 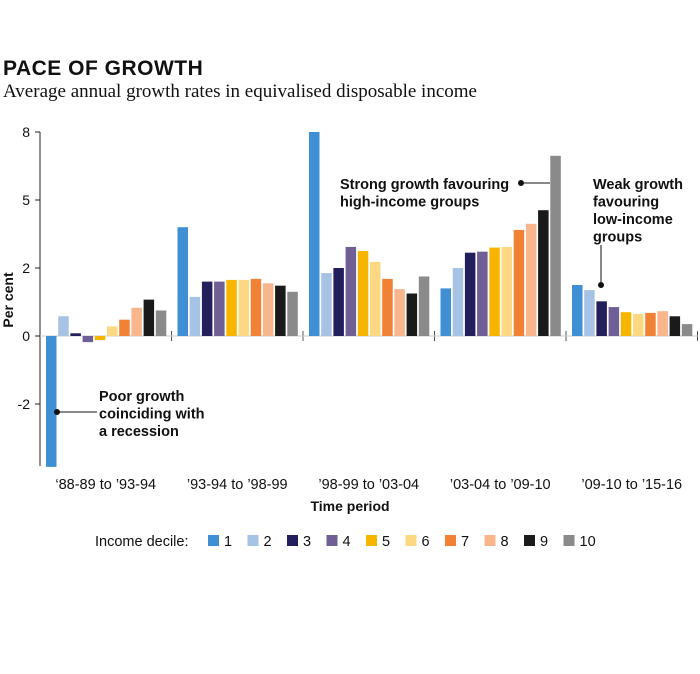 What do you see at coordinates (368, 485) in the screenshot?
I see `category-label: ’98-99 to ’03-04` at bounding box center [368, 485].